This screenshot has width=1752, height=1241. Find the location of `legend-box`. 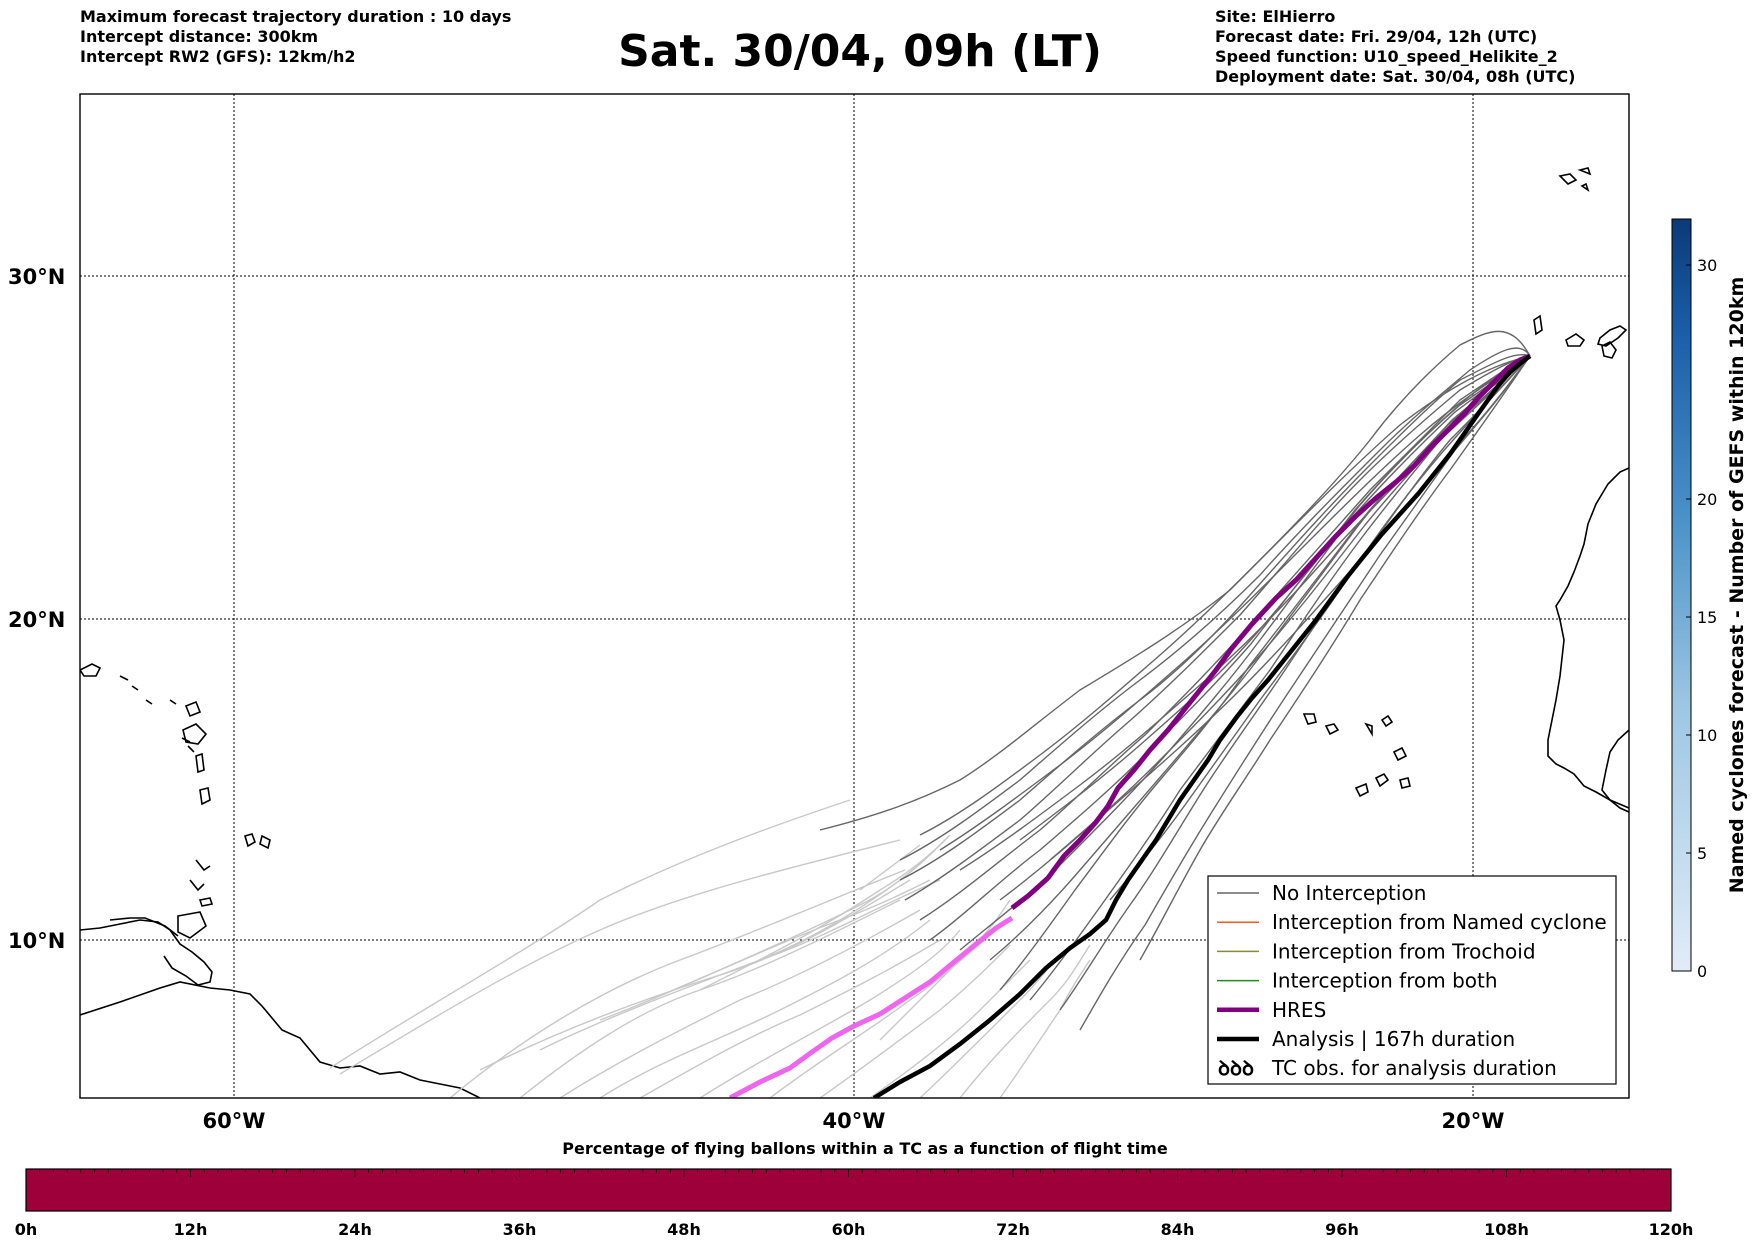

legend-box is located at coordinates (1412, 980).